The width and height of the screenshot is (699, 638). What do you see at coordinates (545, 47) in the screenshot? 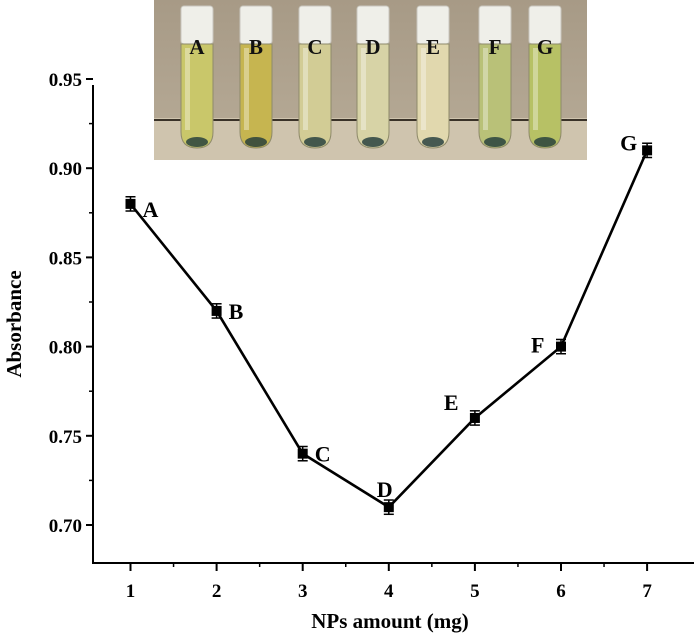
I see `vial-label: G` at bounding box center [545, 47].